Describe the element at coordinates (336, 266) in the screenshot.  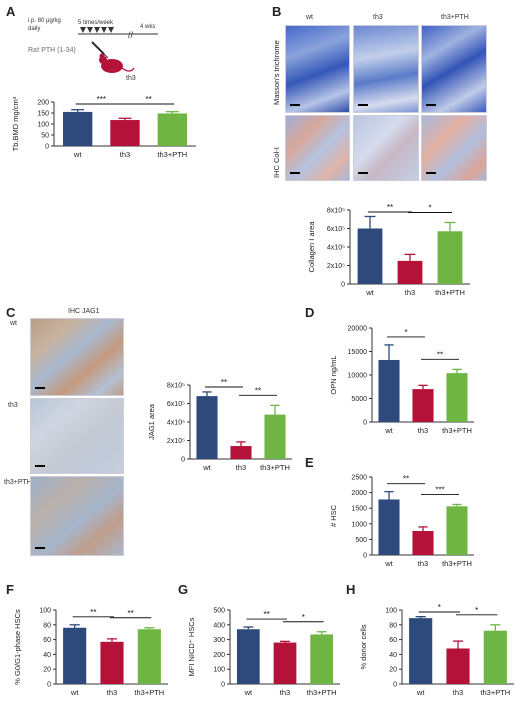
I see `y-tick-label: 2x10⁵` at that location.